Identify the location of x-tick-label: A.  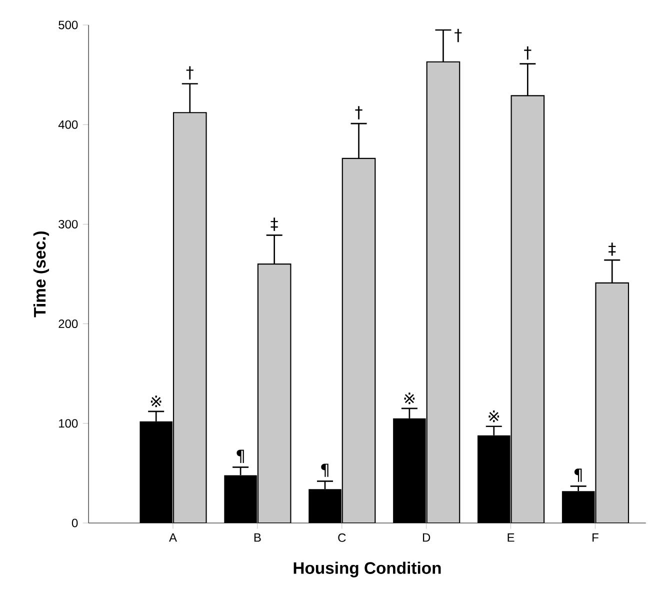
(173, 537).